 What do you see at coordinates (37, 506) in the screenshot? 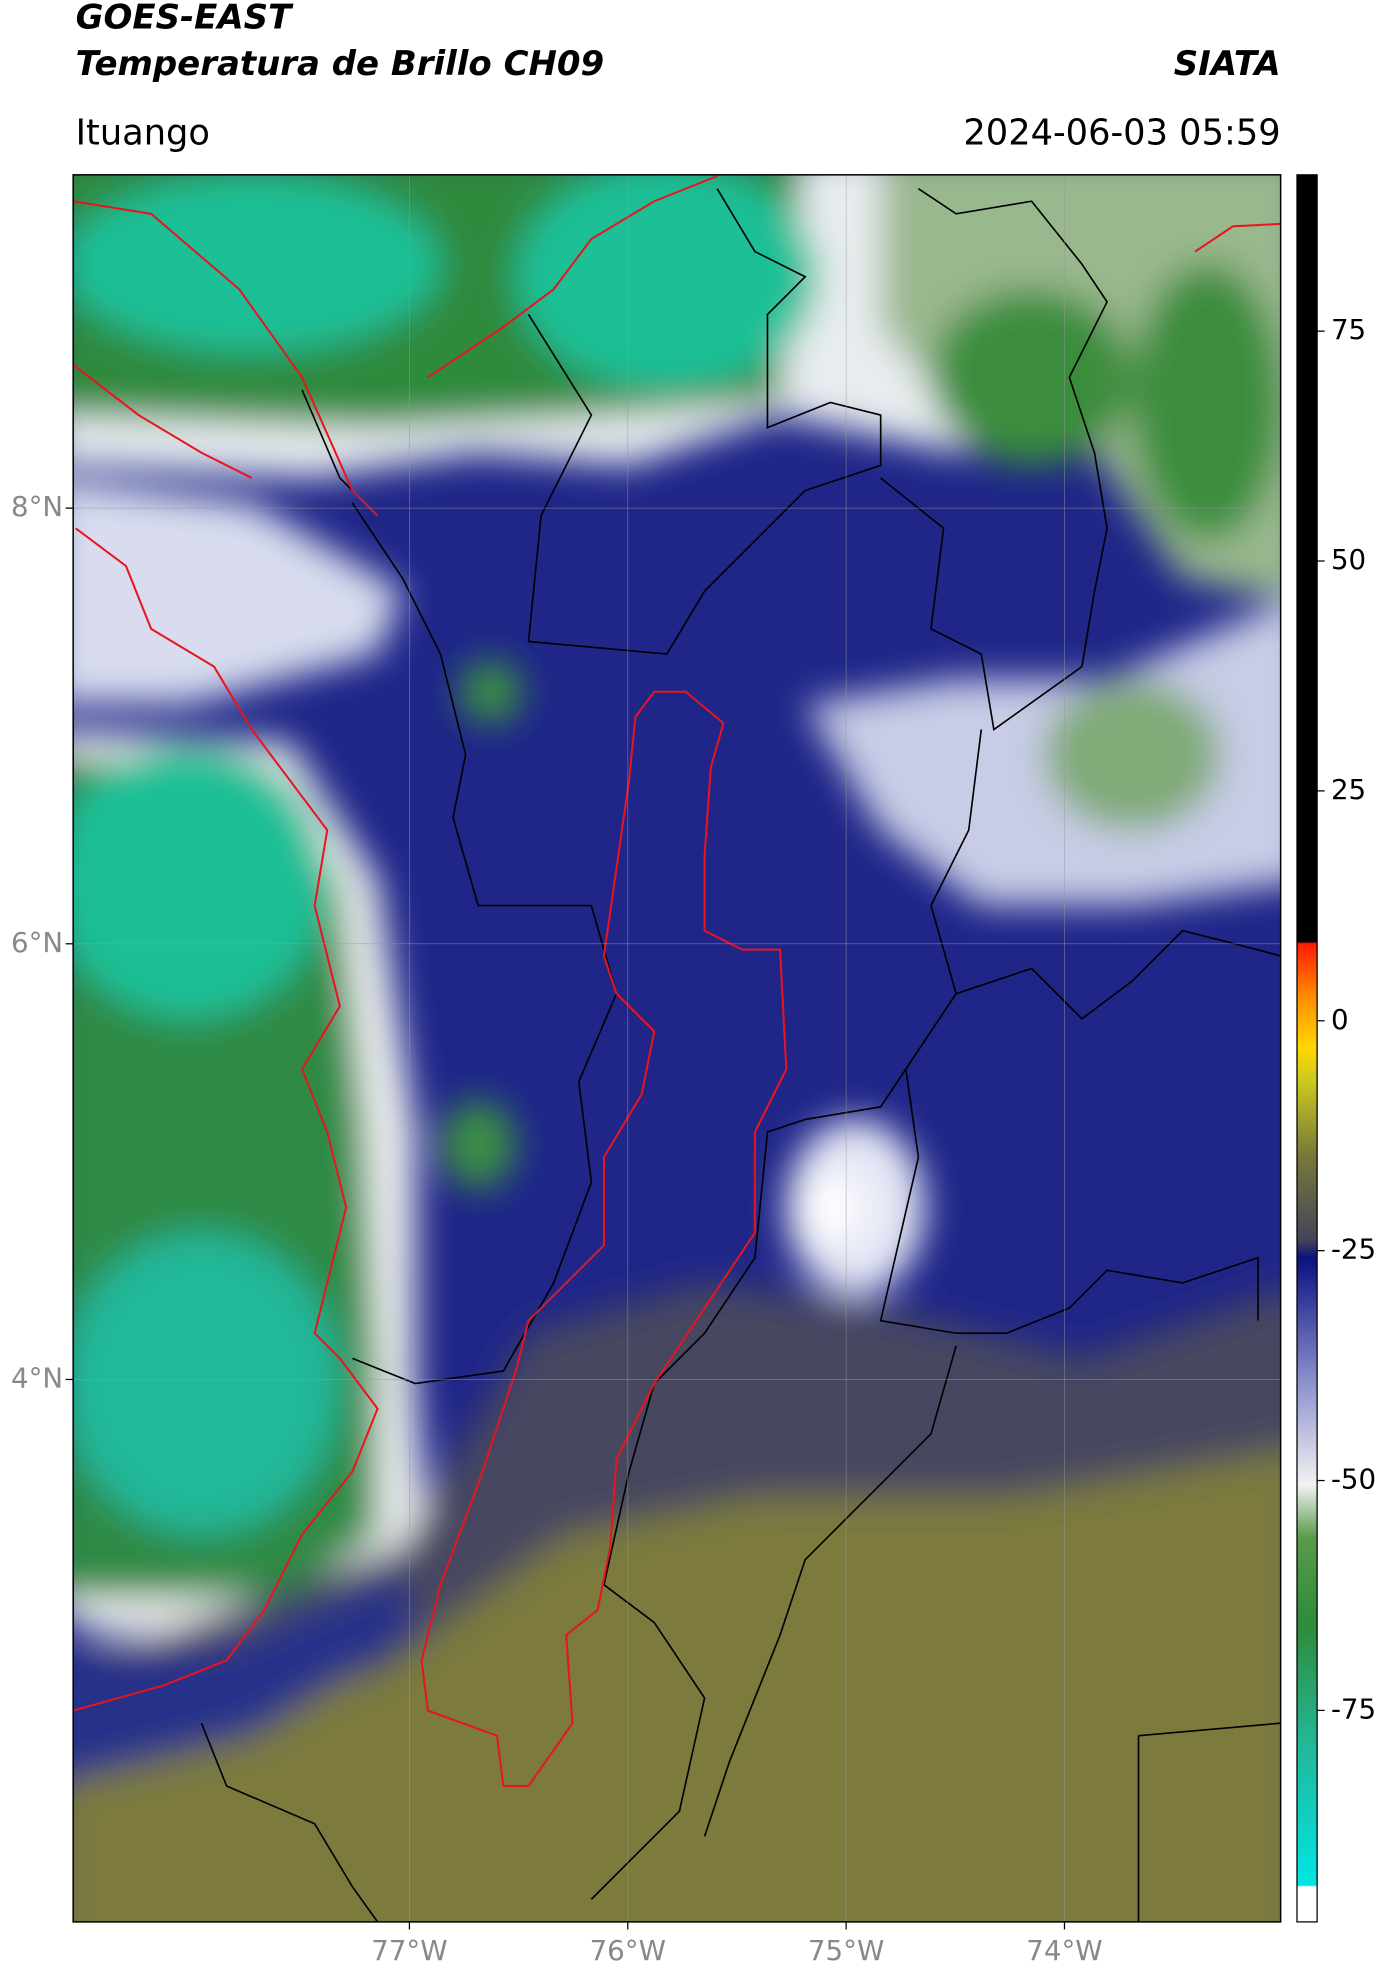
I see `y-tick-label: 8°N` at bounding box center [37, 506].